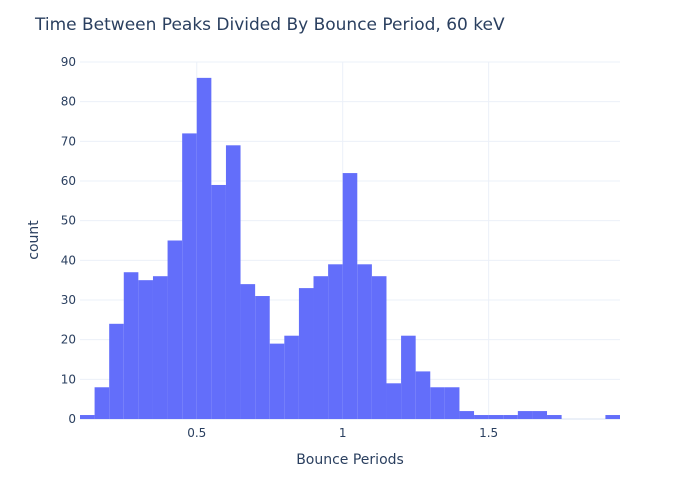 The height and width of the screenshot is (500, 700). What do you see at coordinates (68, 340) in the screenshot?
I see `y-tick-label: 20` at bounding box center [68, 340].